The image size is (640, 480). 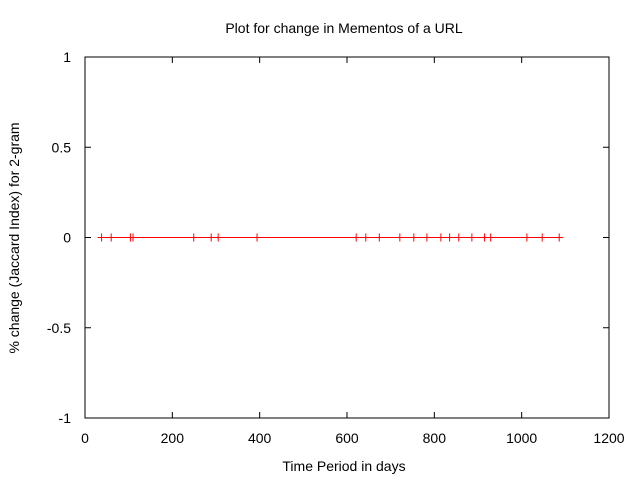 I want to click on y-tick-label: 0.5, so click(x=62, y=147).